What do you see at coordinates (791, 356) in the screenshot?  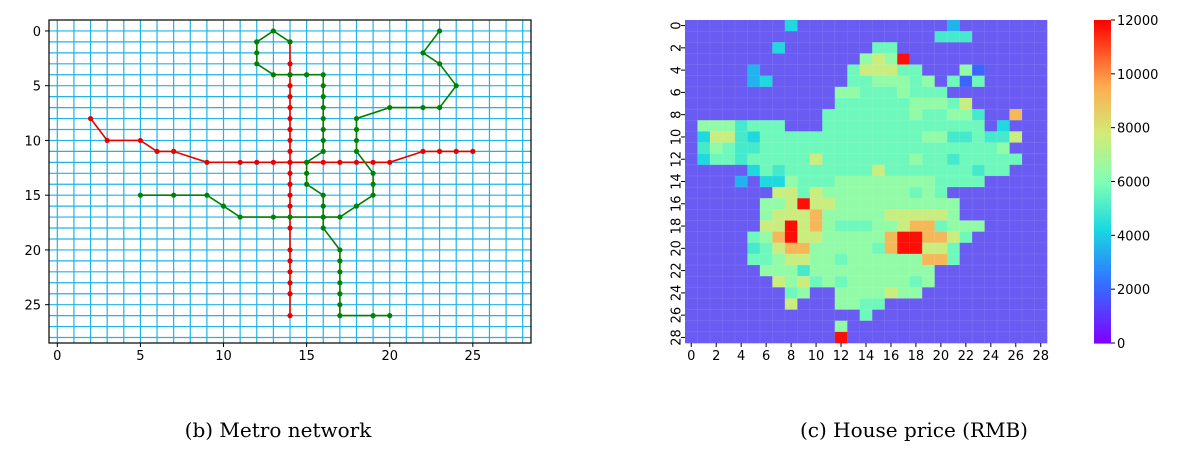 I see `heatmap-x-tick-label: 8` at bounding box center [791, 356].